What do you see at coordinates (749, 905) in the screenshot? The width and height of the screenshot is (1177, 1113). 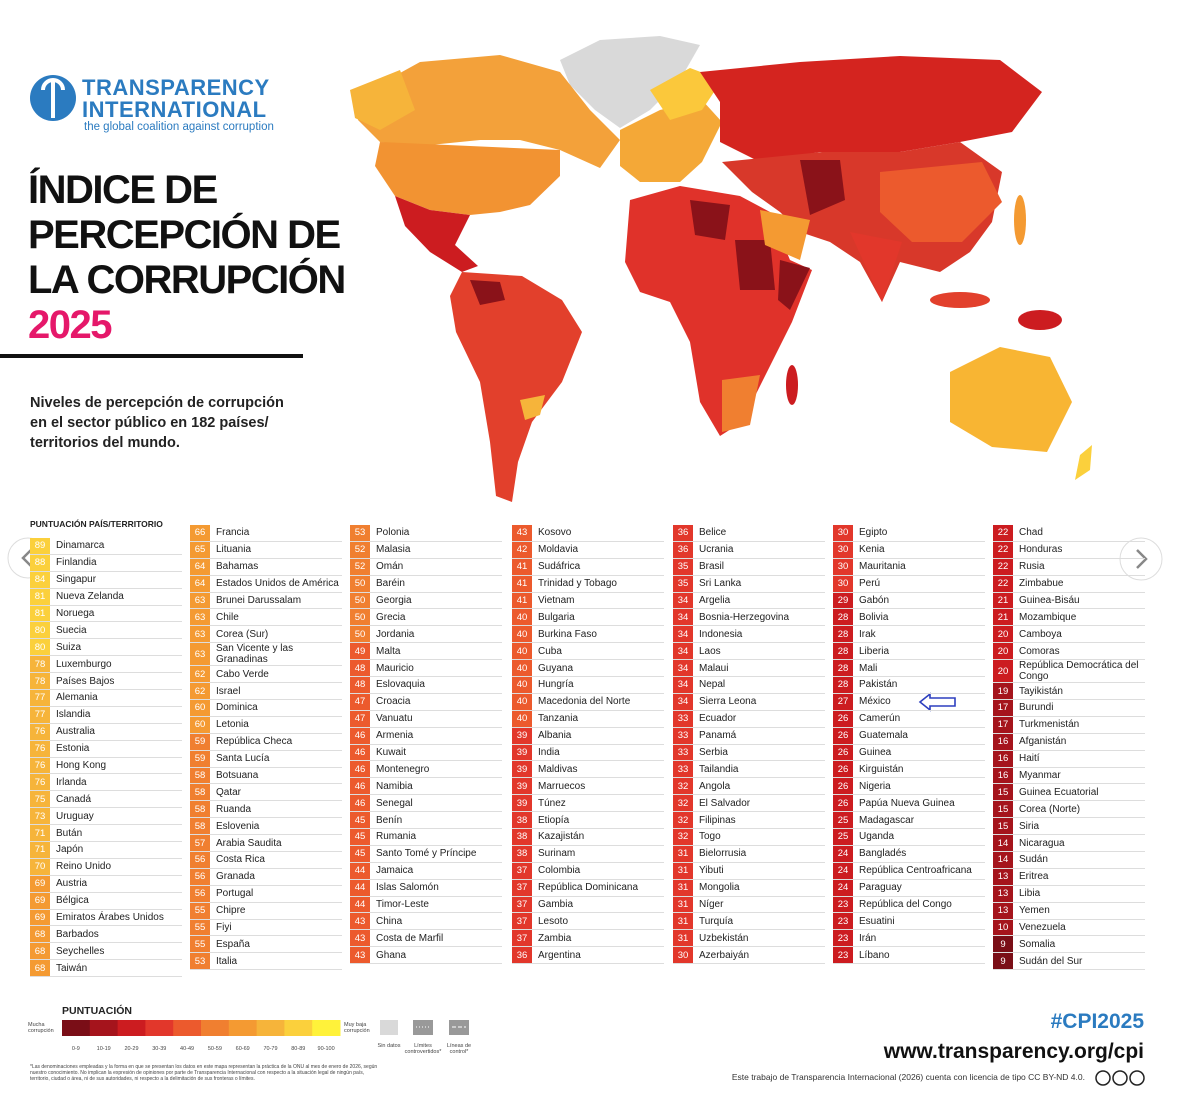 I see `table-row: 31 Níger` at bounding box center [749, 905].